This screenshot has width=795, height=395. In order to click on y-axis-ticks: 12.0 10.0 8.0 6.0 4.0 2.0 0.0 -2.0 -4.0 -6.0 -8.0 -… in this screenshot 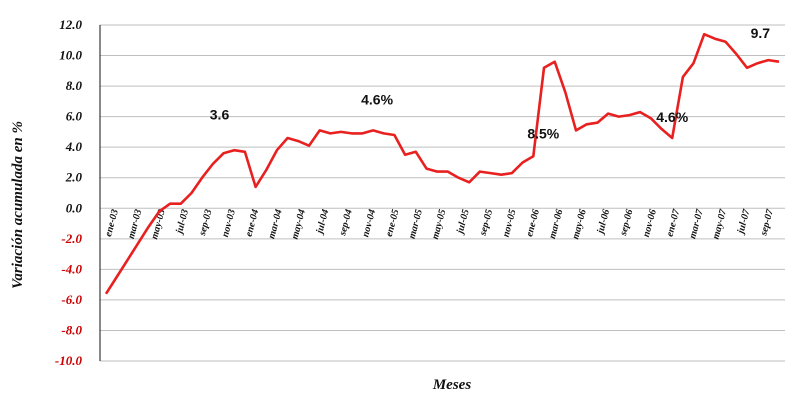, I will do `click(69, 192)`.